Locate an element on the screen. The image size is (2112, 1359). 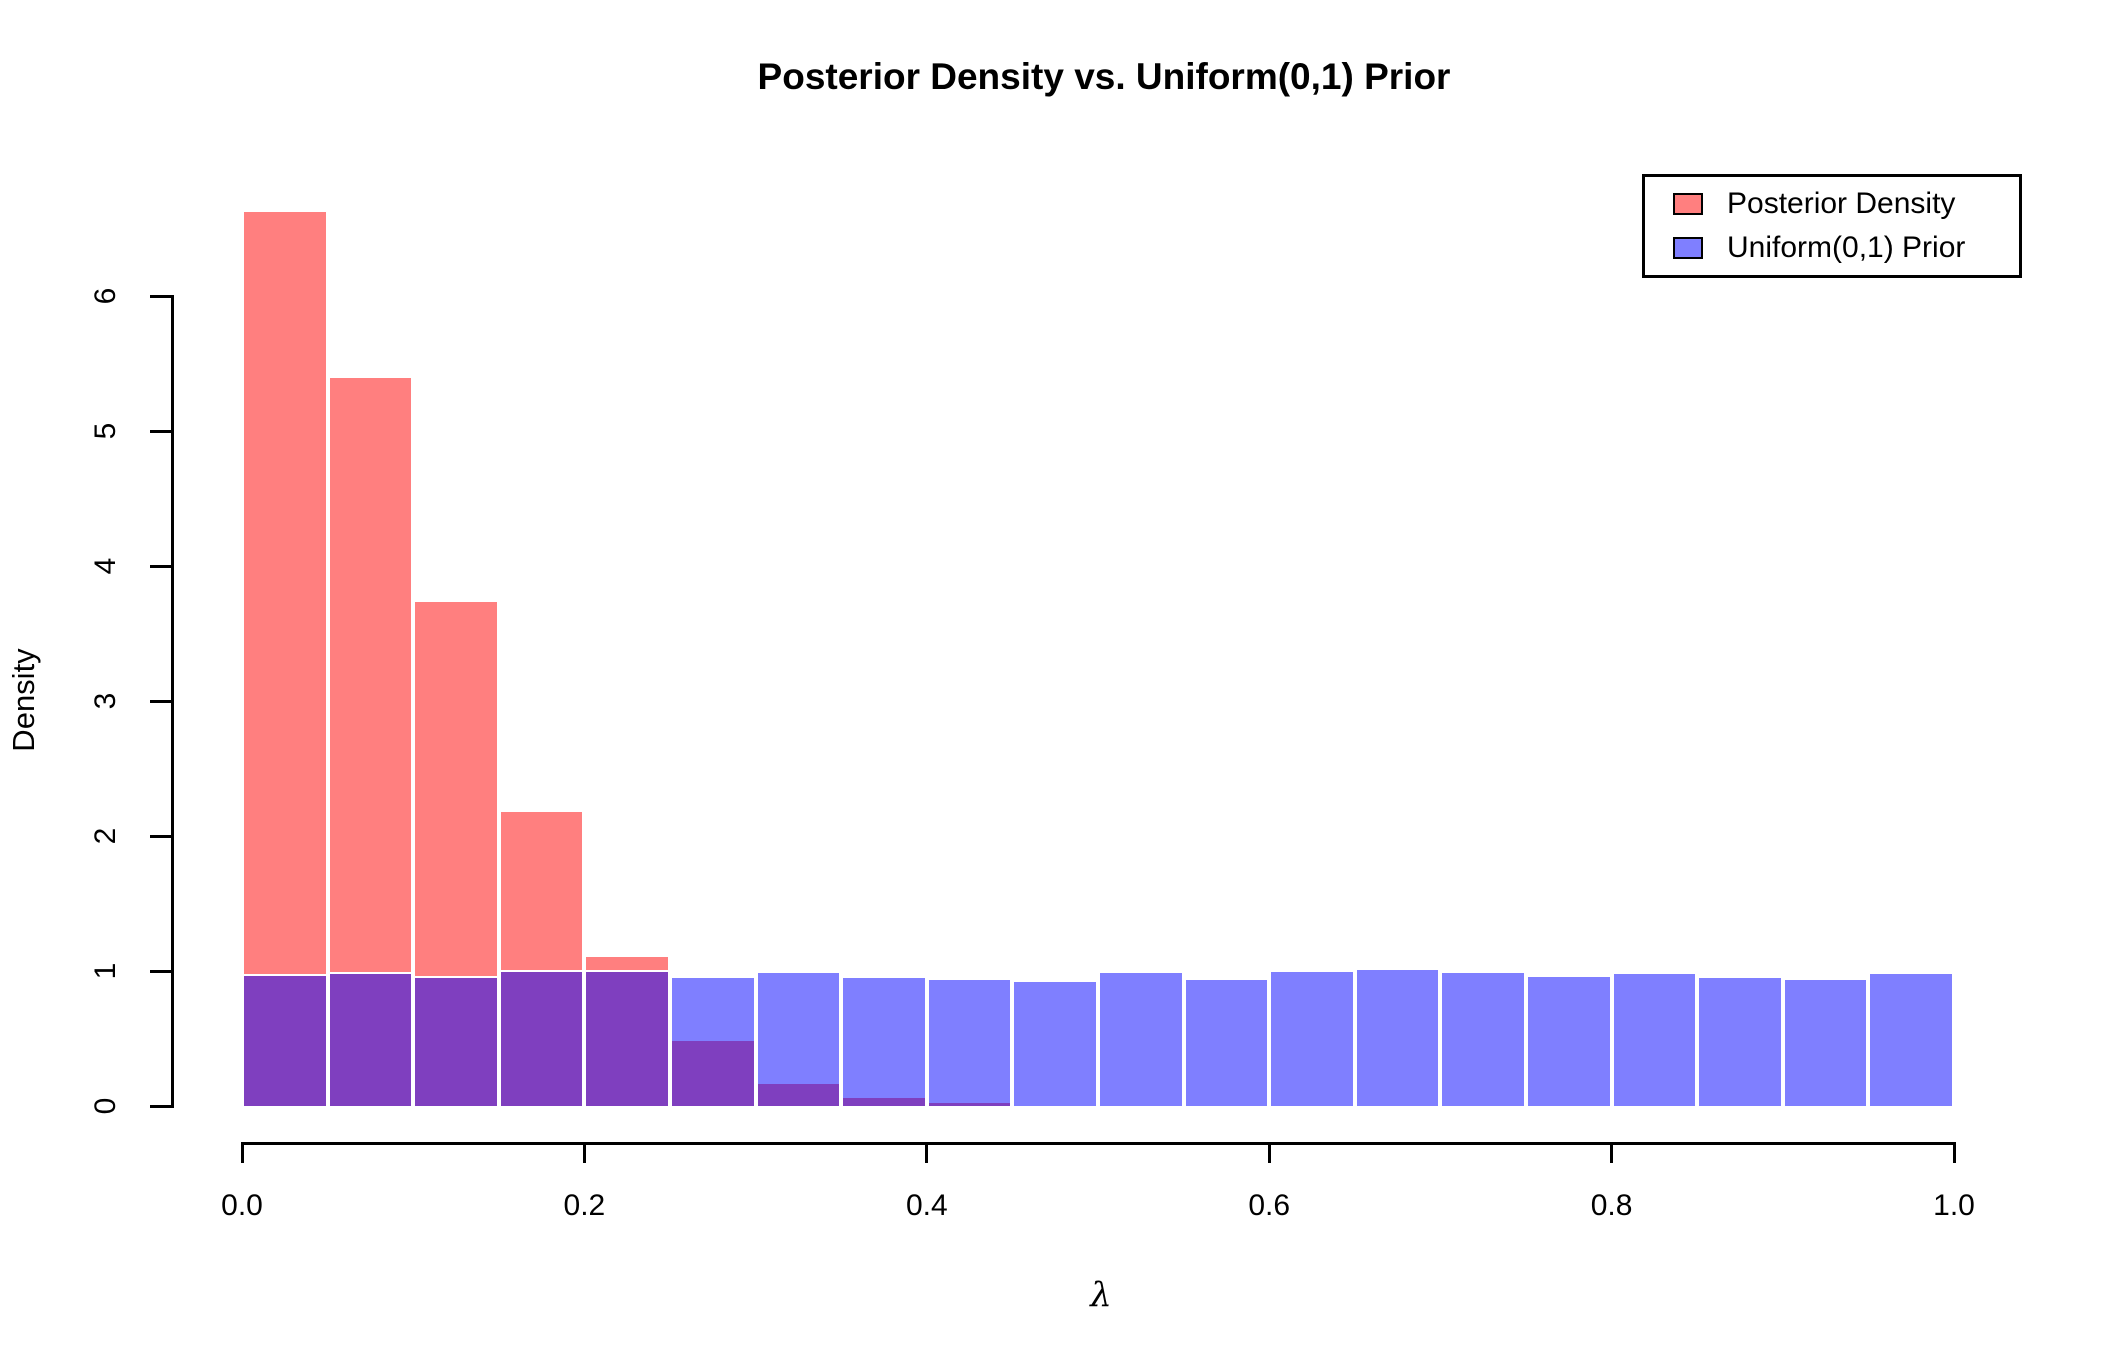
y-tick-label: 6 is located at coordinates (105, 296).